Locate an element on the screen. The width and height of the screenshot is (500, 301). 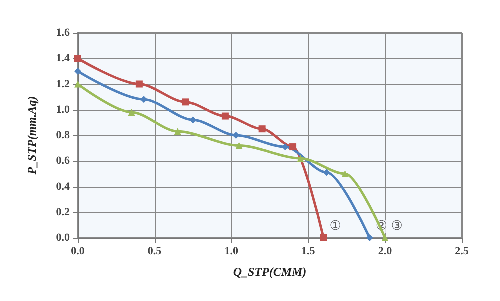
x-tick-label: 1.0 is located at coordinates (231, 252).